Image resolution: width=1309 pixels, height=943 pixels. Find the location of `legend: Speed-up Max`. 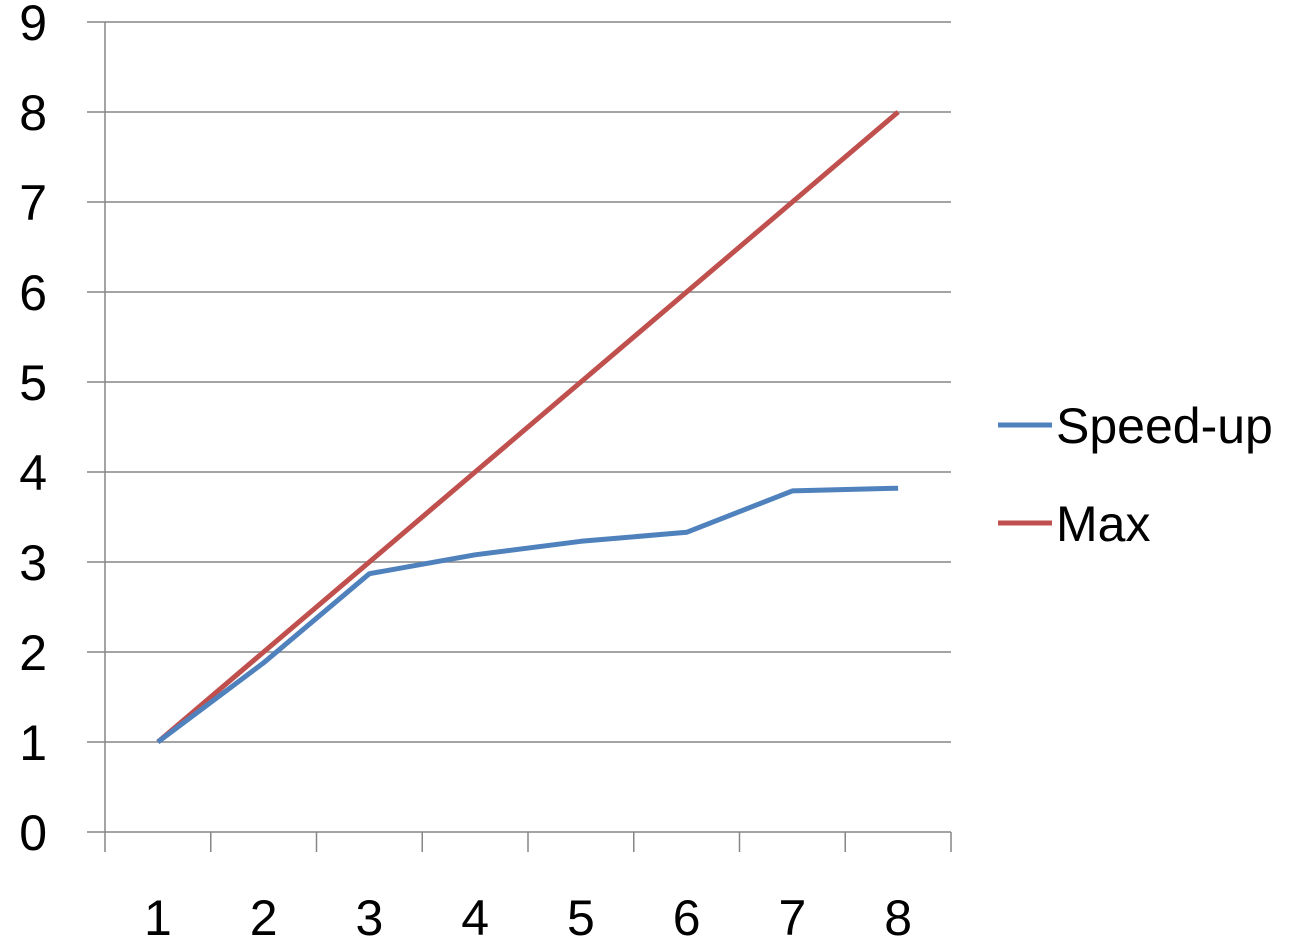

legend: Speed-up Max is located at coordinates (1135, 475).